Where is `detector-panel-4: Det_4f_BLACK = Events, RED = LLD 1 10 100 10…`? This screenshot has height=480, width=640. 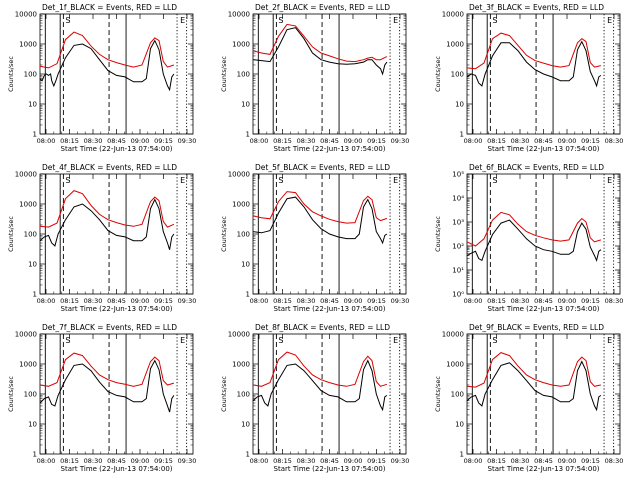
detector-panel-4: Det_4f_BLACK = Events, RED = LLD 1 10 100 10… is located at coordinates (101, 238).